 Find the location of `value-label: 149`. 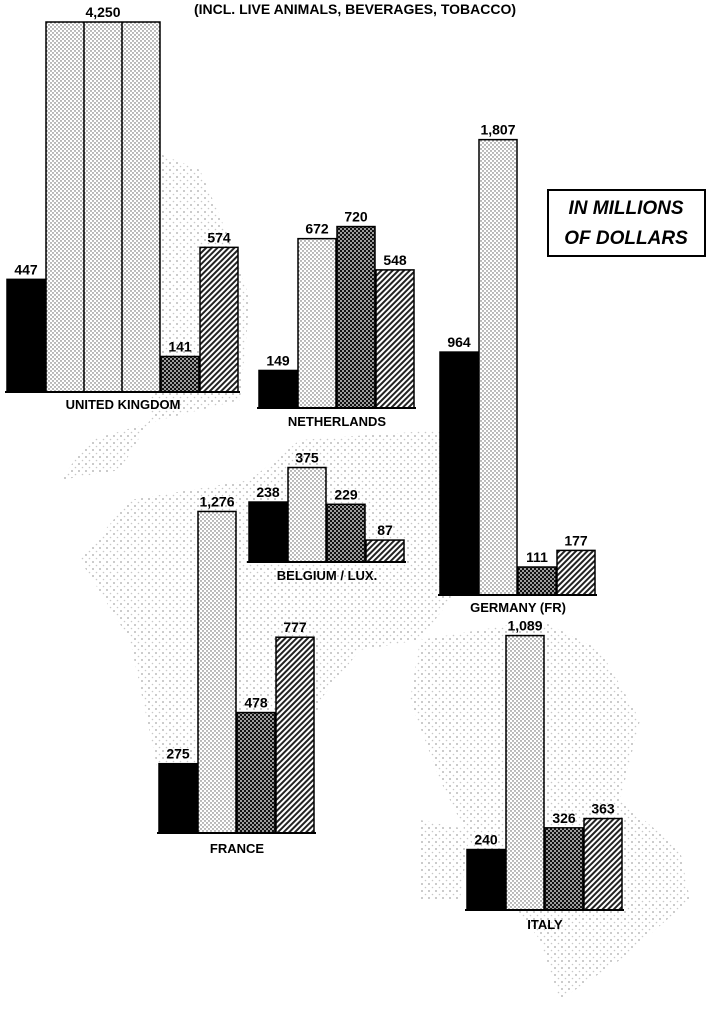

value-label: 149 is located at coordinates (278, 360).